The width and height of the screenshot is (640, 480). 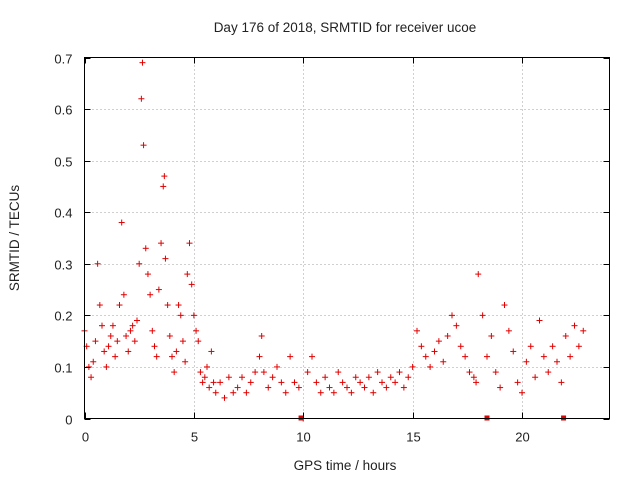 What do you see at coordinates (63, 316) in the screenshot?
I see `y-tick-label: 0.2` at bounding box center [63, 316].